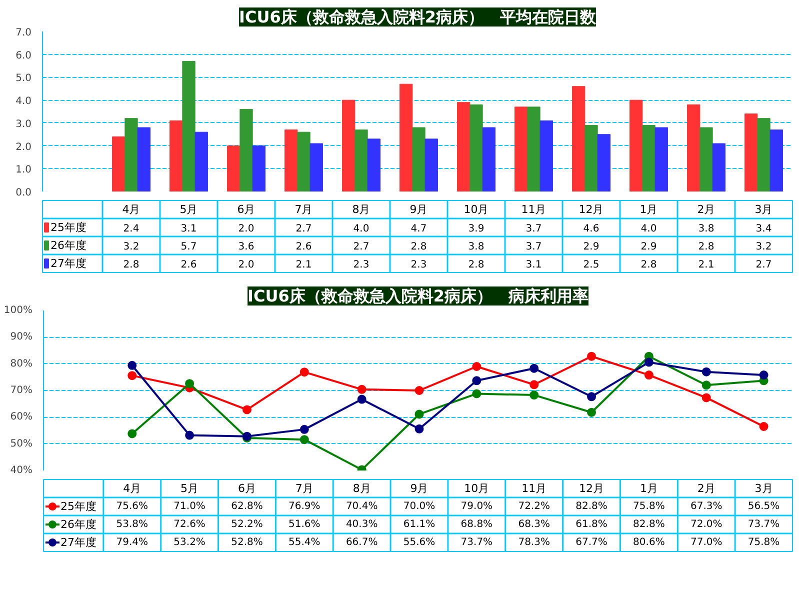  Describe the element at coordinates (649, 542) in the screenshot. I see `data-label: 80.6%` at that location.